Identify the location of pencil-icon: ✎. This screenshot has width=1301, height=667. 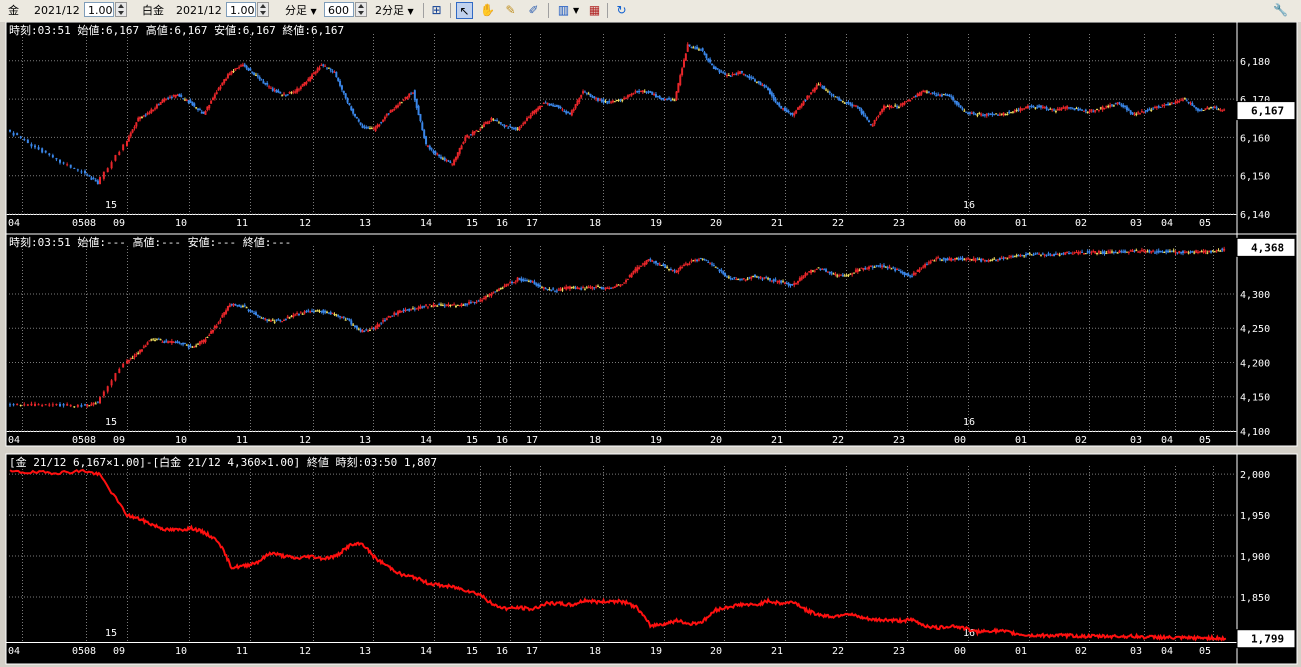
(510, 10).